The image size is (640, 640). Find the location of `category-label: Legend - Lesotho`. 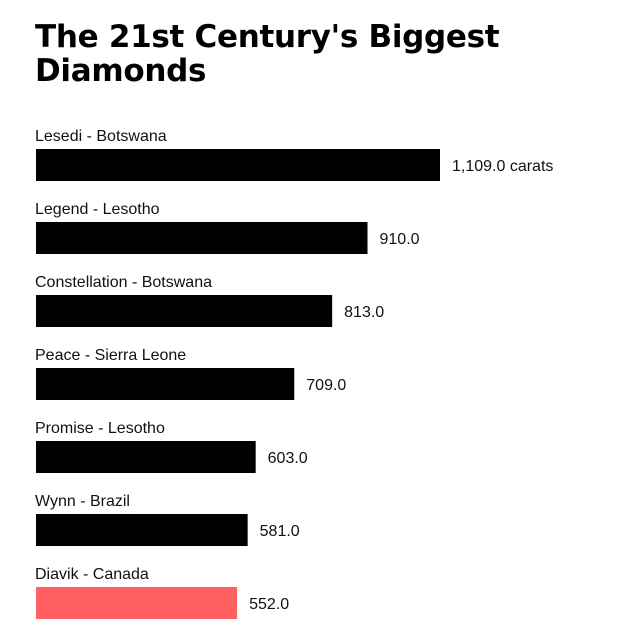

category-label: Legend - Lesotho is located at coordinates (97, 209).